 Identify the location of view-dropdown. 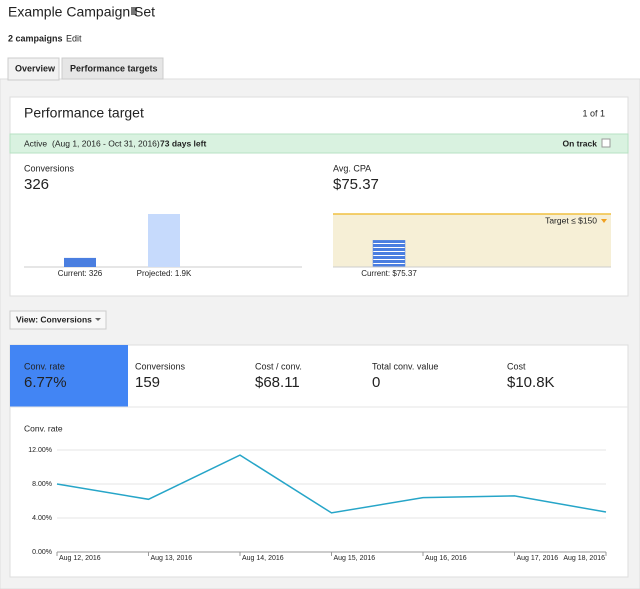
(58, 320).